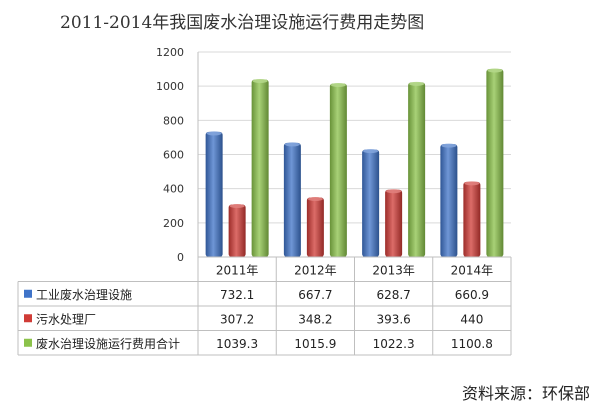 The image size is (600, 418). Describe the element at coordinates (242, 23) in the screenshot. I see `chart-title: 2011-2014年我国废水治理设施运行费用走势图` at that location.